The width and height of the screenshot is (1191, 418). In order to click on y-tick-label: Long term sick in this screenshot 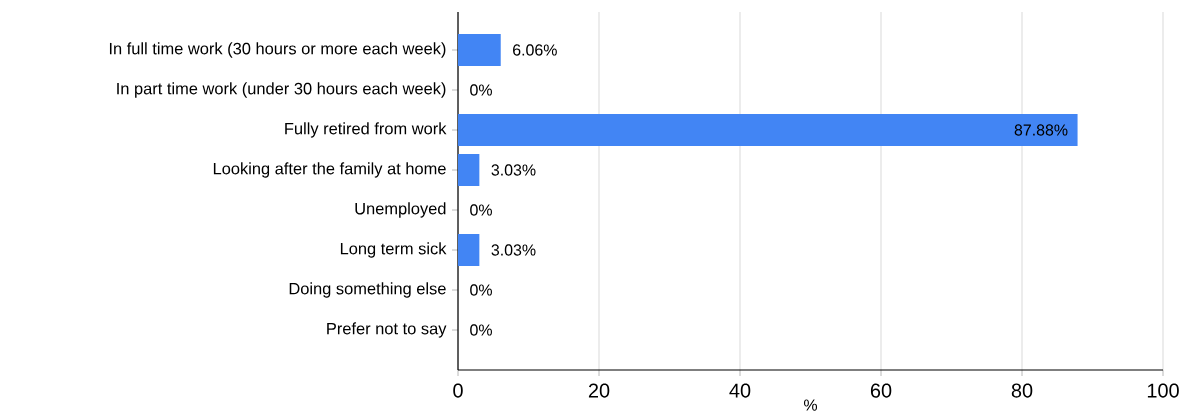, I will do `click(393, 250)`.